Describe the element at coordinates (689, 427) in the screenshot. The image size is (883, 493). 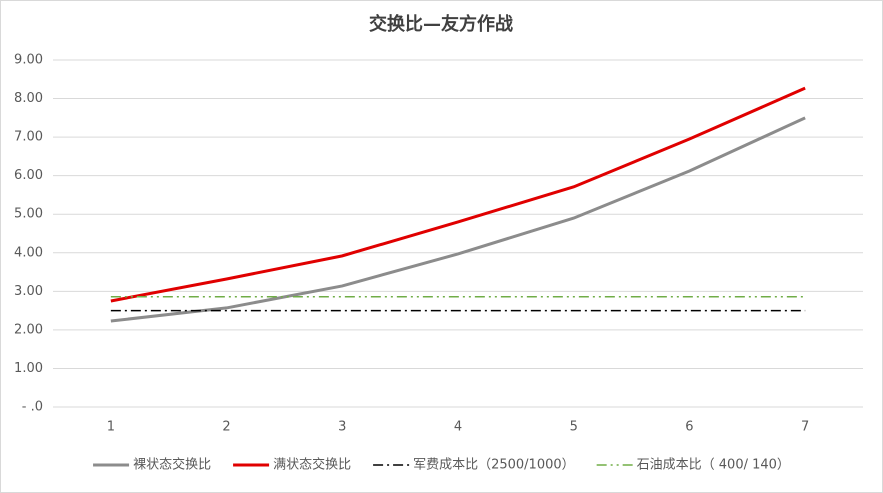
I see `x-tick-label: 6` at that location.